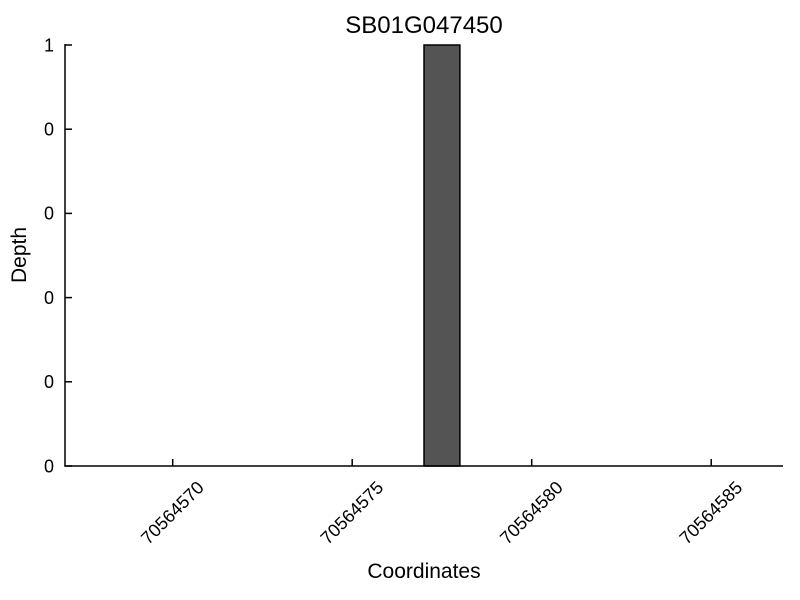 The width and height of the screenshot is (800, 600). What do you see at coordinates (19, 255) in the screenshot?
I see `y-axis-label: Depth` at bounding box center [19, 255].